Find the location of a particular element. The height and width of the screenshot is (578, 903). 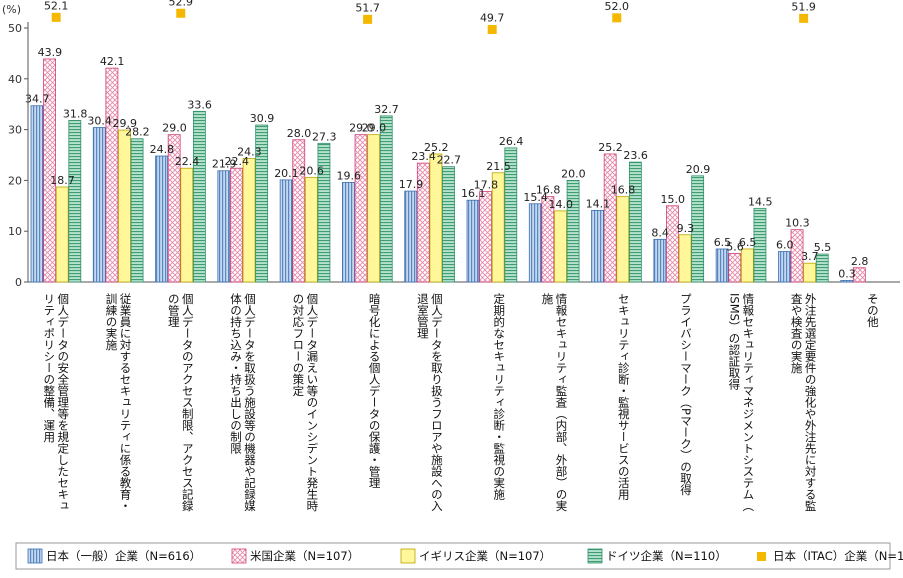

category-label-9: セキュリティ診断・監視サービスの活用 is located at coordinates (624, 397).